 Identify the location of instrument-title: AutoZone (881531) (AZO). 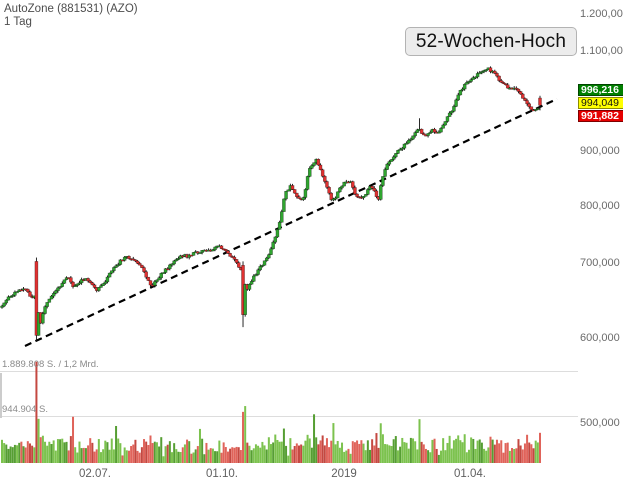
(71, 9).